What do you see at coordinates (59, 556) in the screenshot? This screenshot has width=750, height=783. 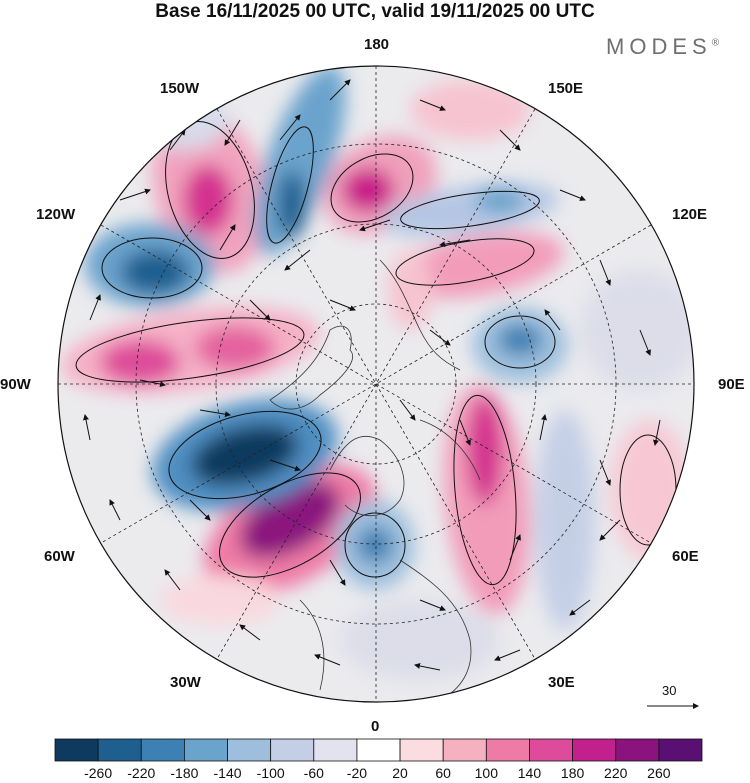 I see `lon-label-60w: 60W` at bounding box center [59, 556].